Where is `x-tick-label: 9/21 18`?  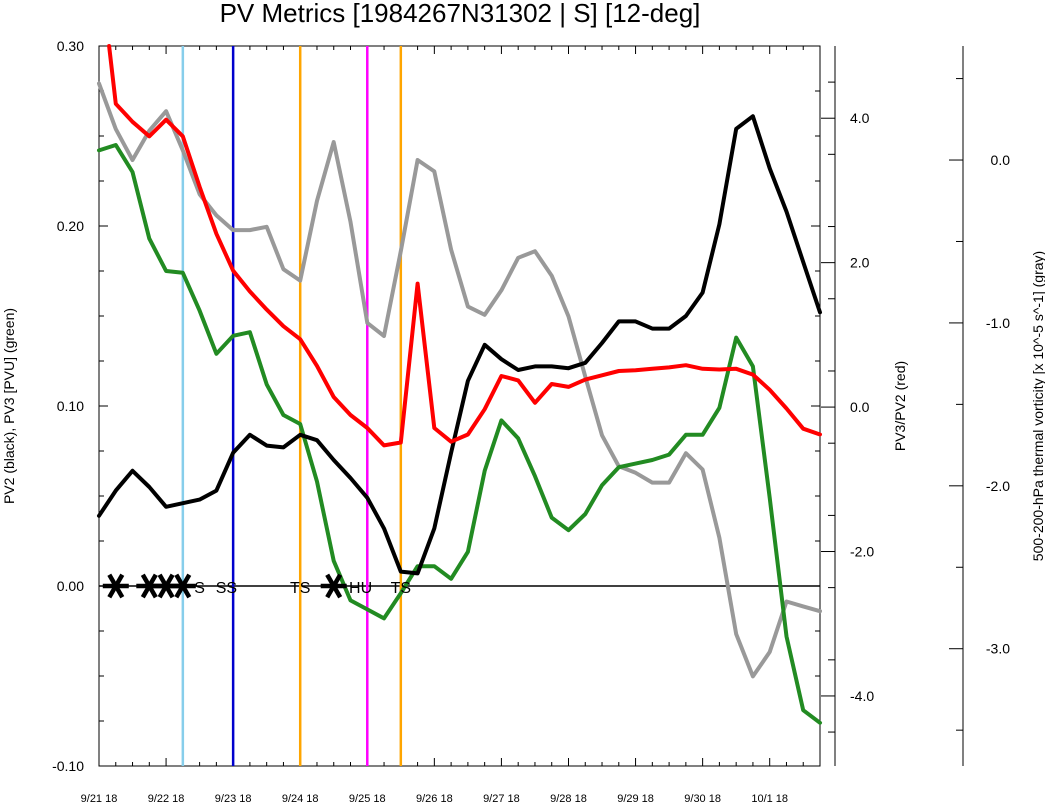
x-tick-label: 9/21 18 is located at coordinates (99, 799).